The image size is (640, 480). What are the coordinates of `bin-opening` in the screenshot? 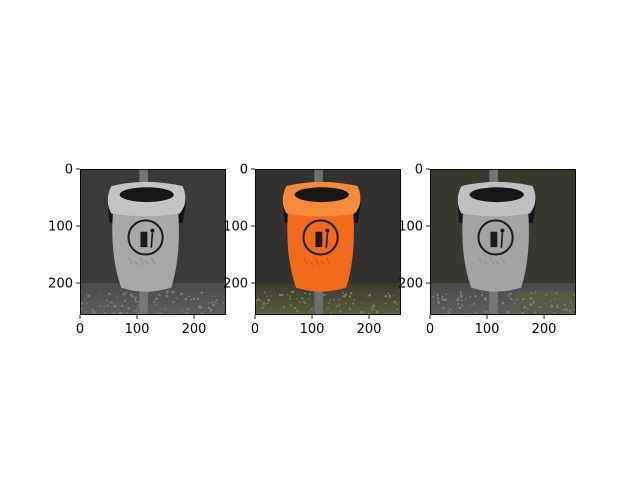 It's located at (496, 195).